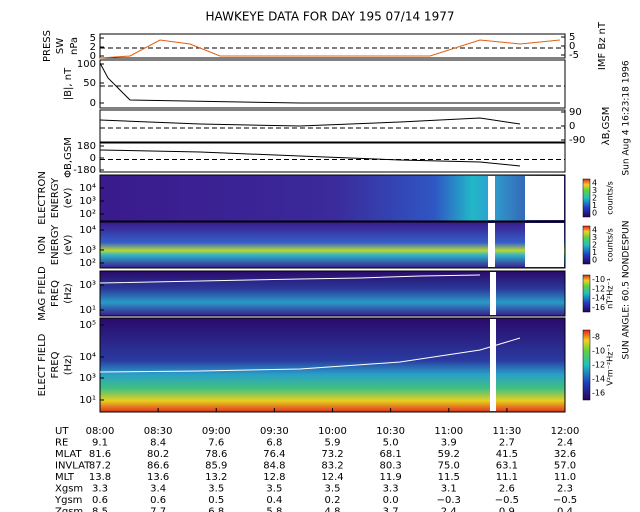 Image resolution: width=640 pixels, height=512 pixels. Describe the element at coordinates (332, 466) in the screenshot. I see `ephemeris-value: 83.2` at that location.